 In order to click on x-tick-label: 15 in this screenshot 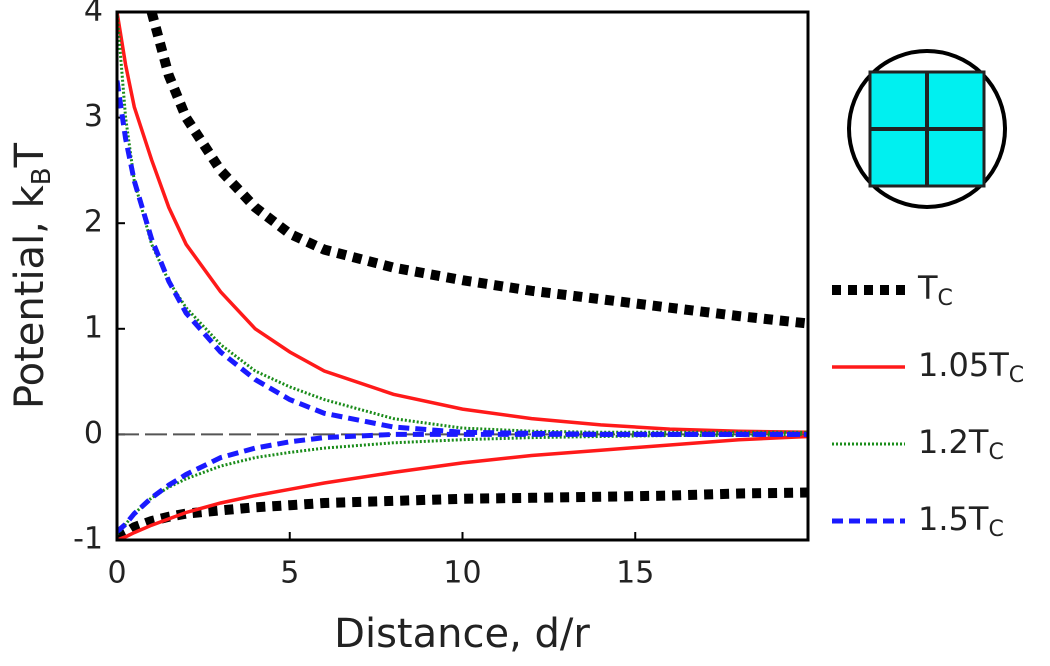, I will do `click(635, 573)`.